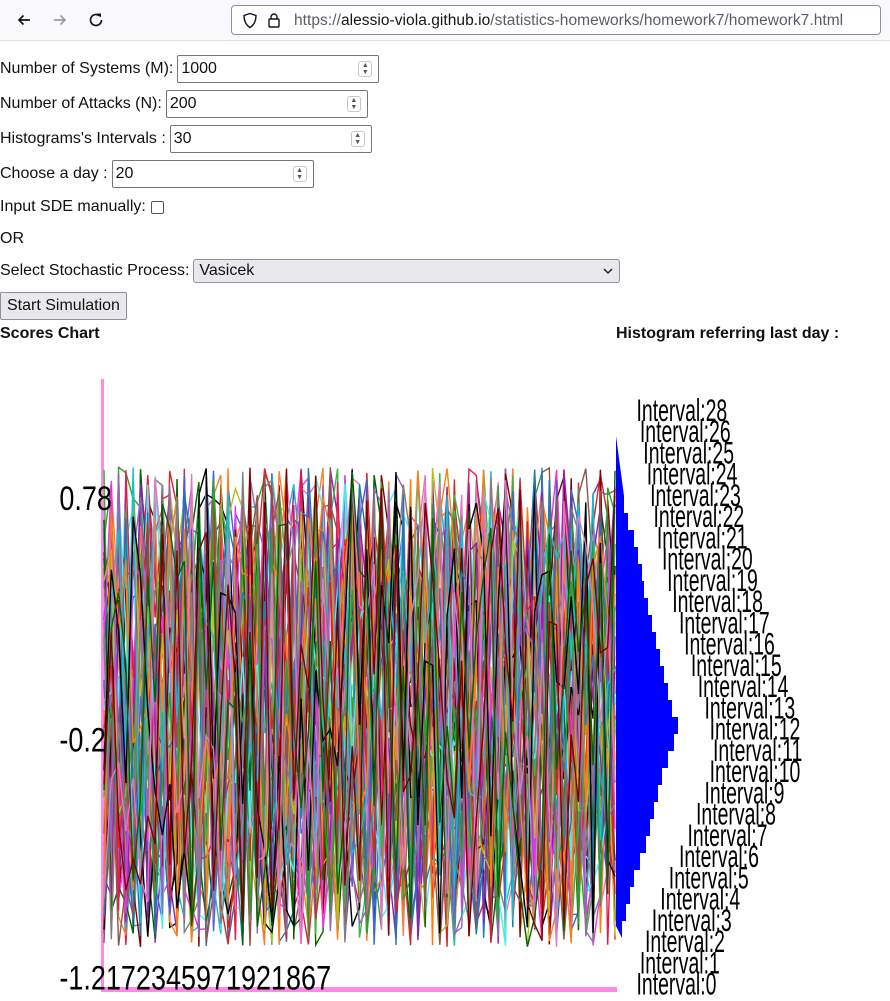  Describe the element at coordinates (712, 582) in the screenshot. I see `histogram-label: Interval:19` at that location.